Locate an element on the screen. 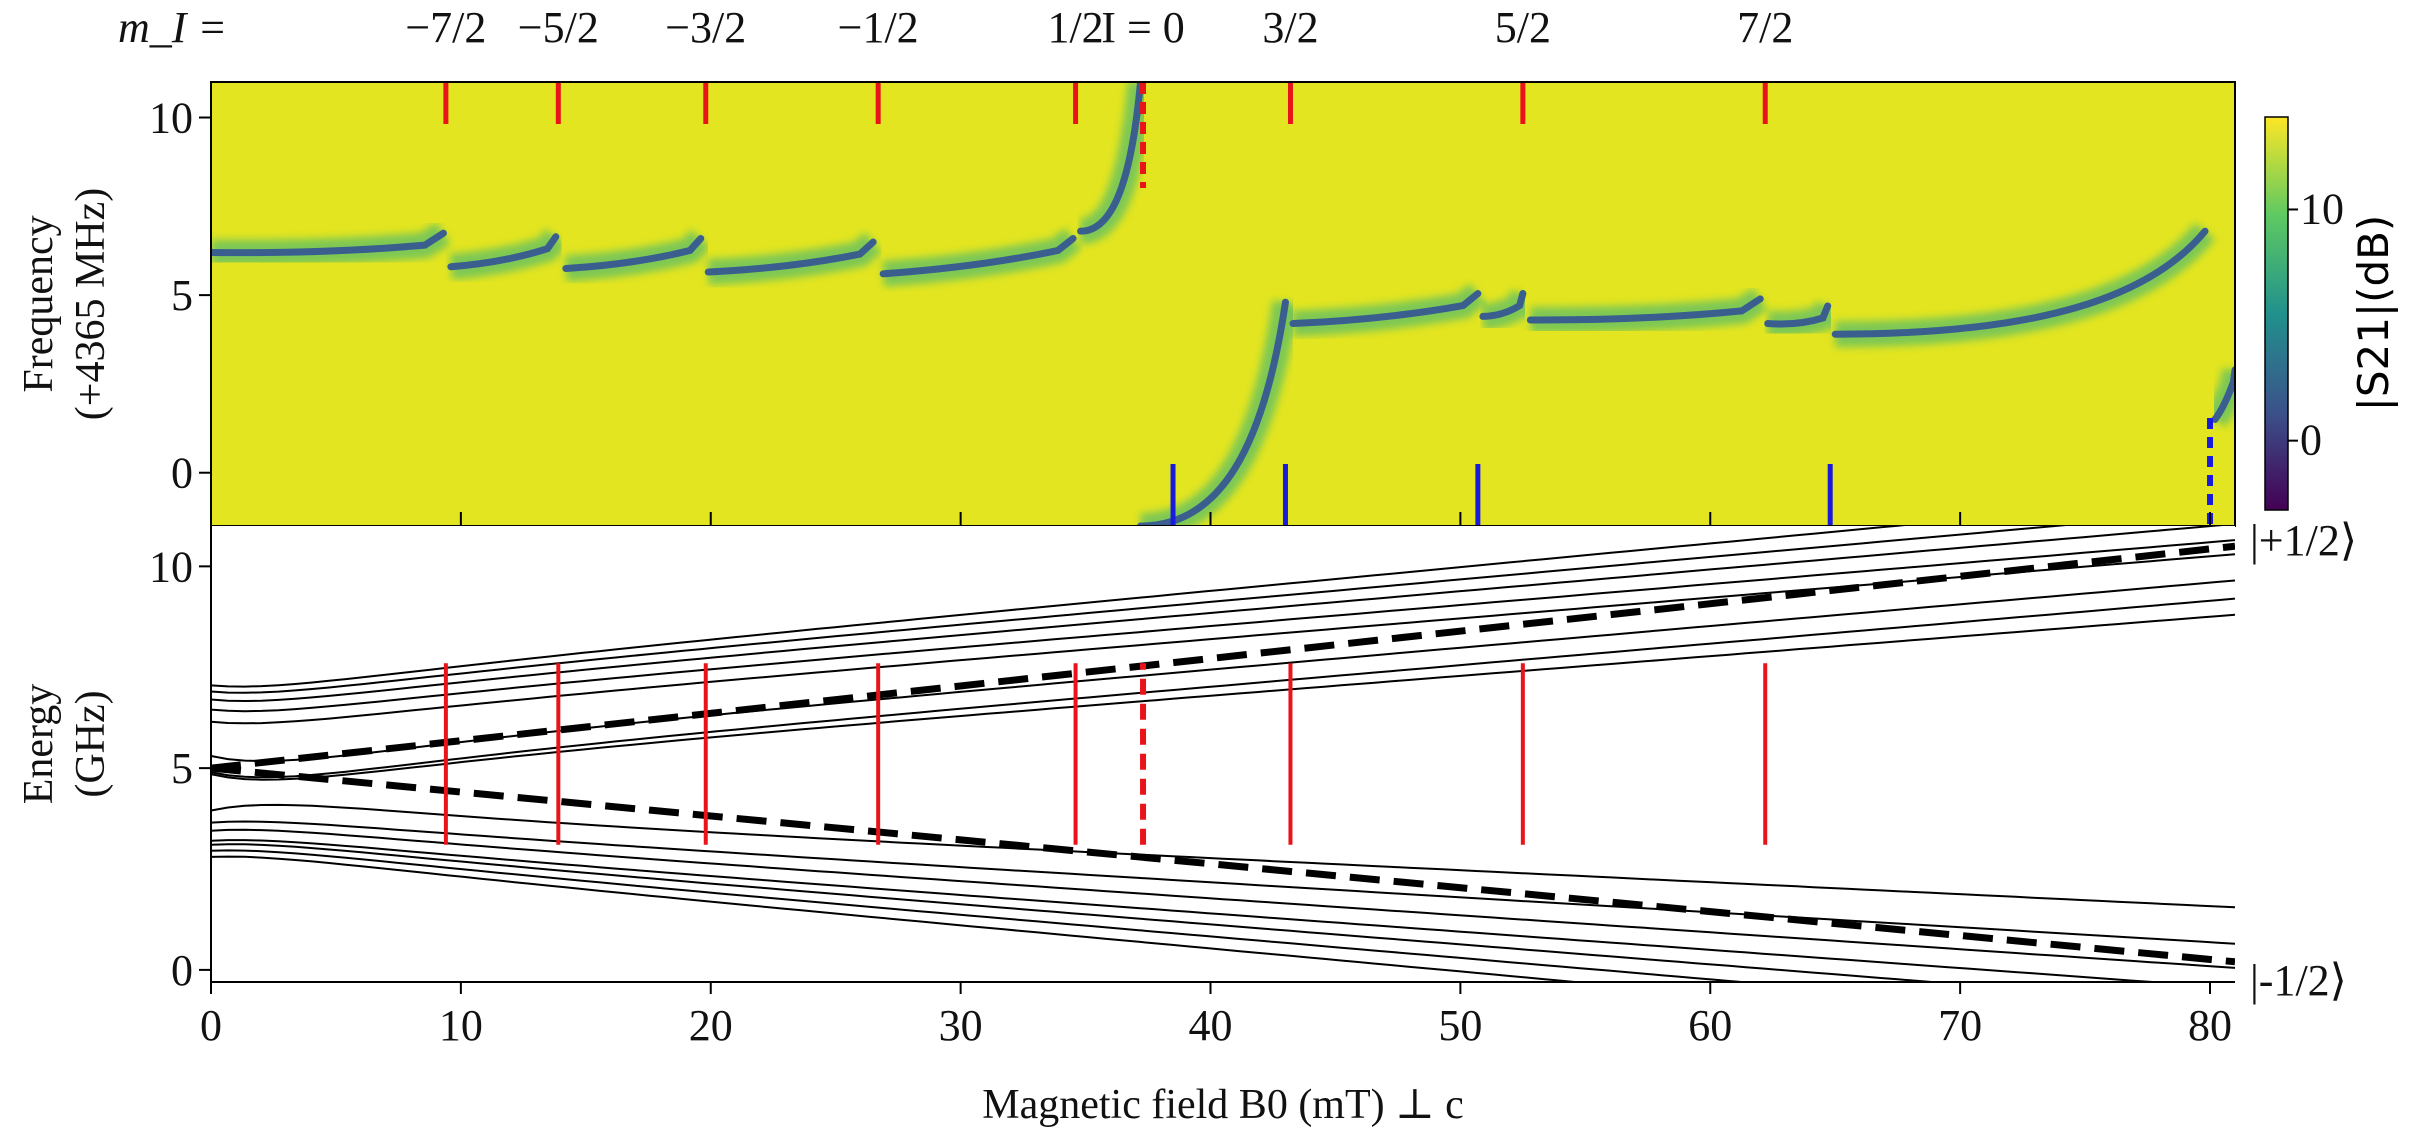 The width and height of the screenshot is (2417, 1135). mi-label: −7/2 is located at coordinates (445, 27).